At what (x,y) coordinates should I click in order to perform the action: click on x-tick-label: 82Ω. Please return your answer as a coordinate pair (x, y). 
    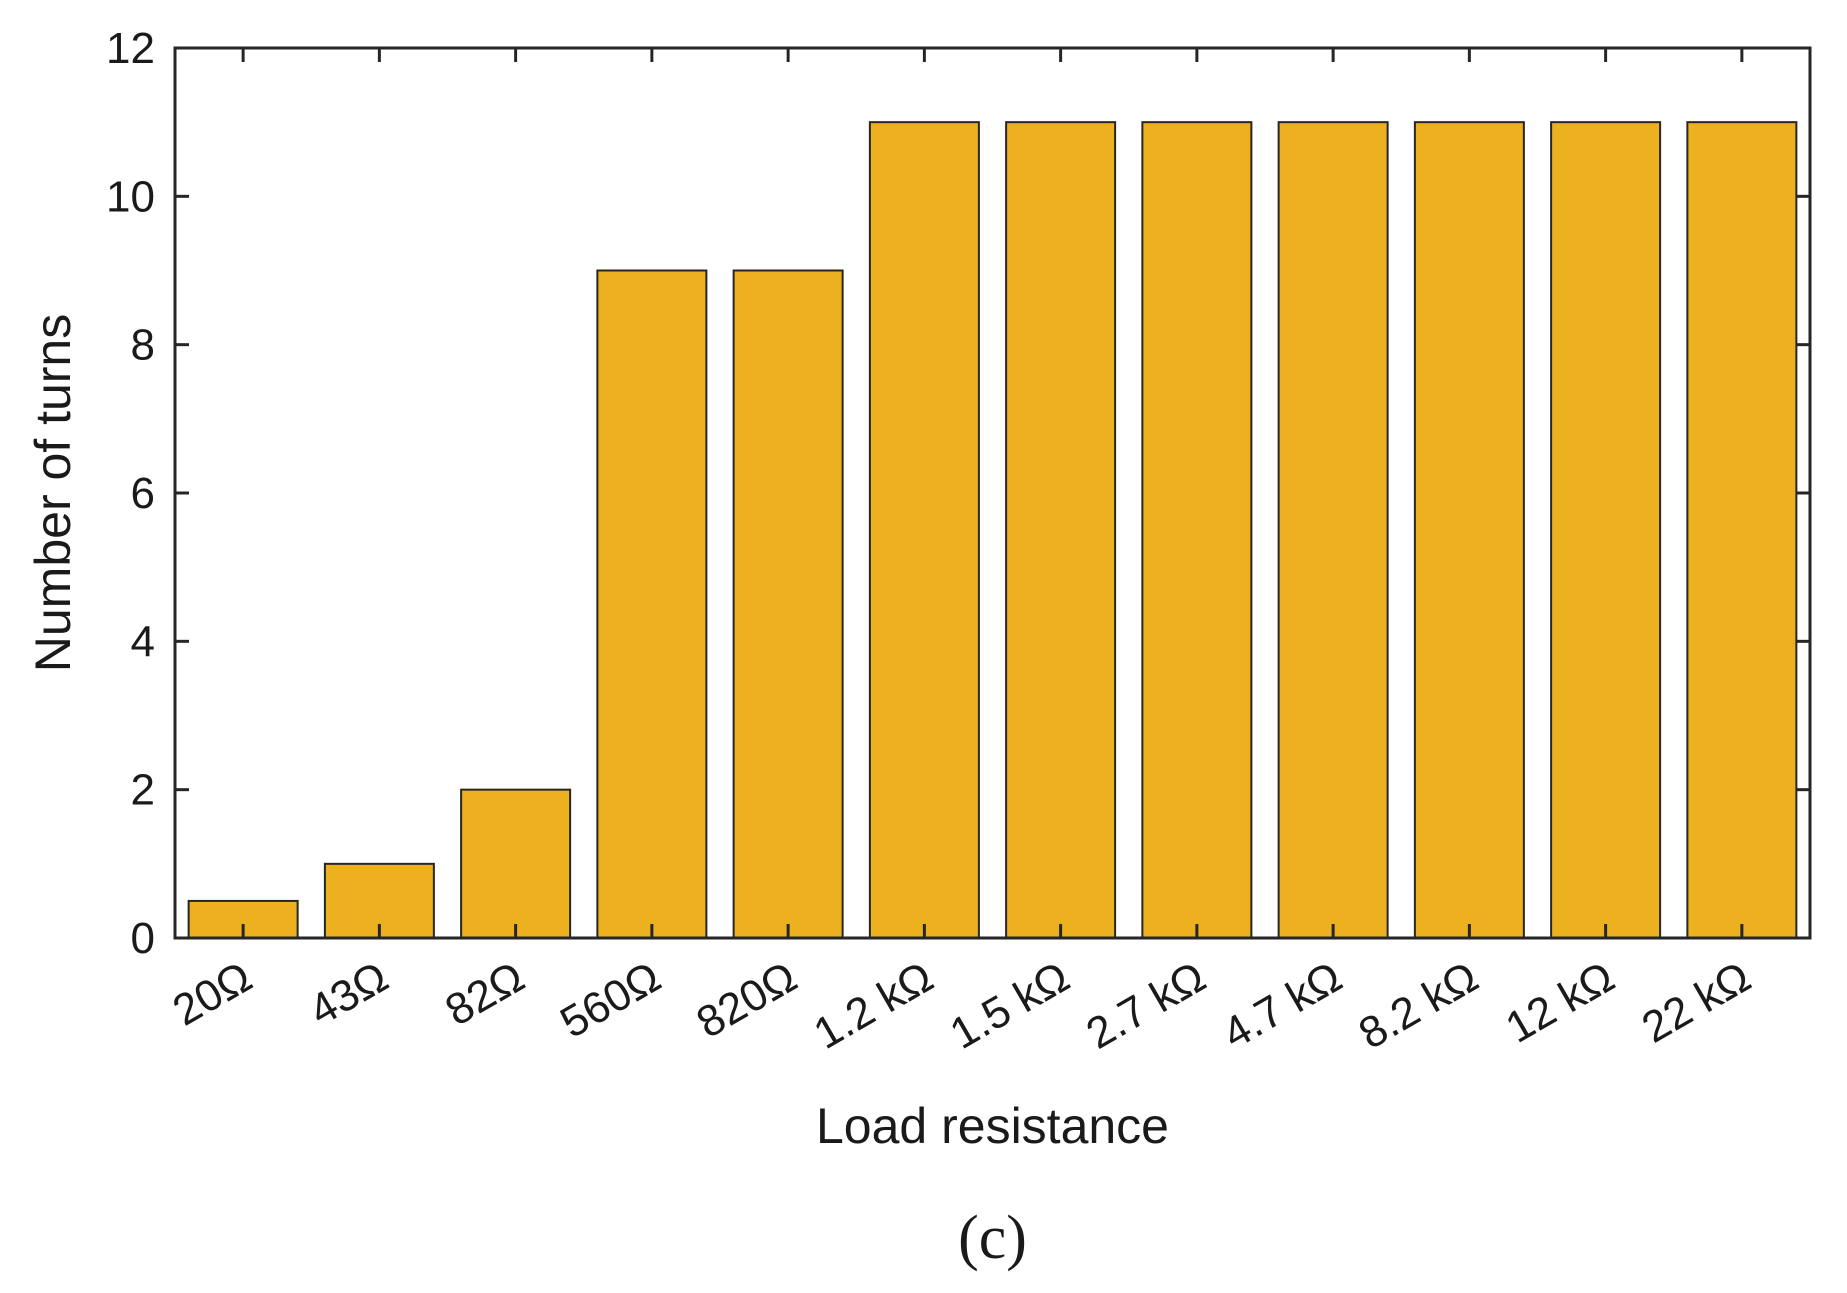
    Looking at the image, I should click on (484, 993).